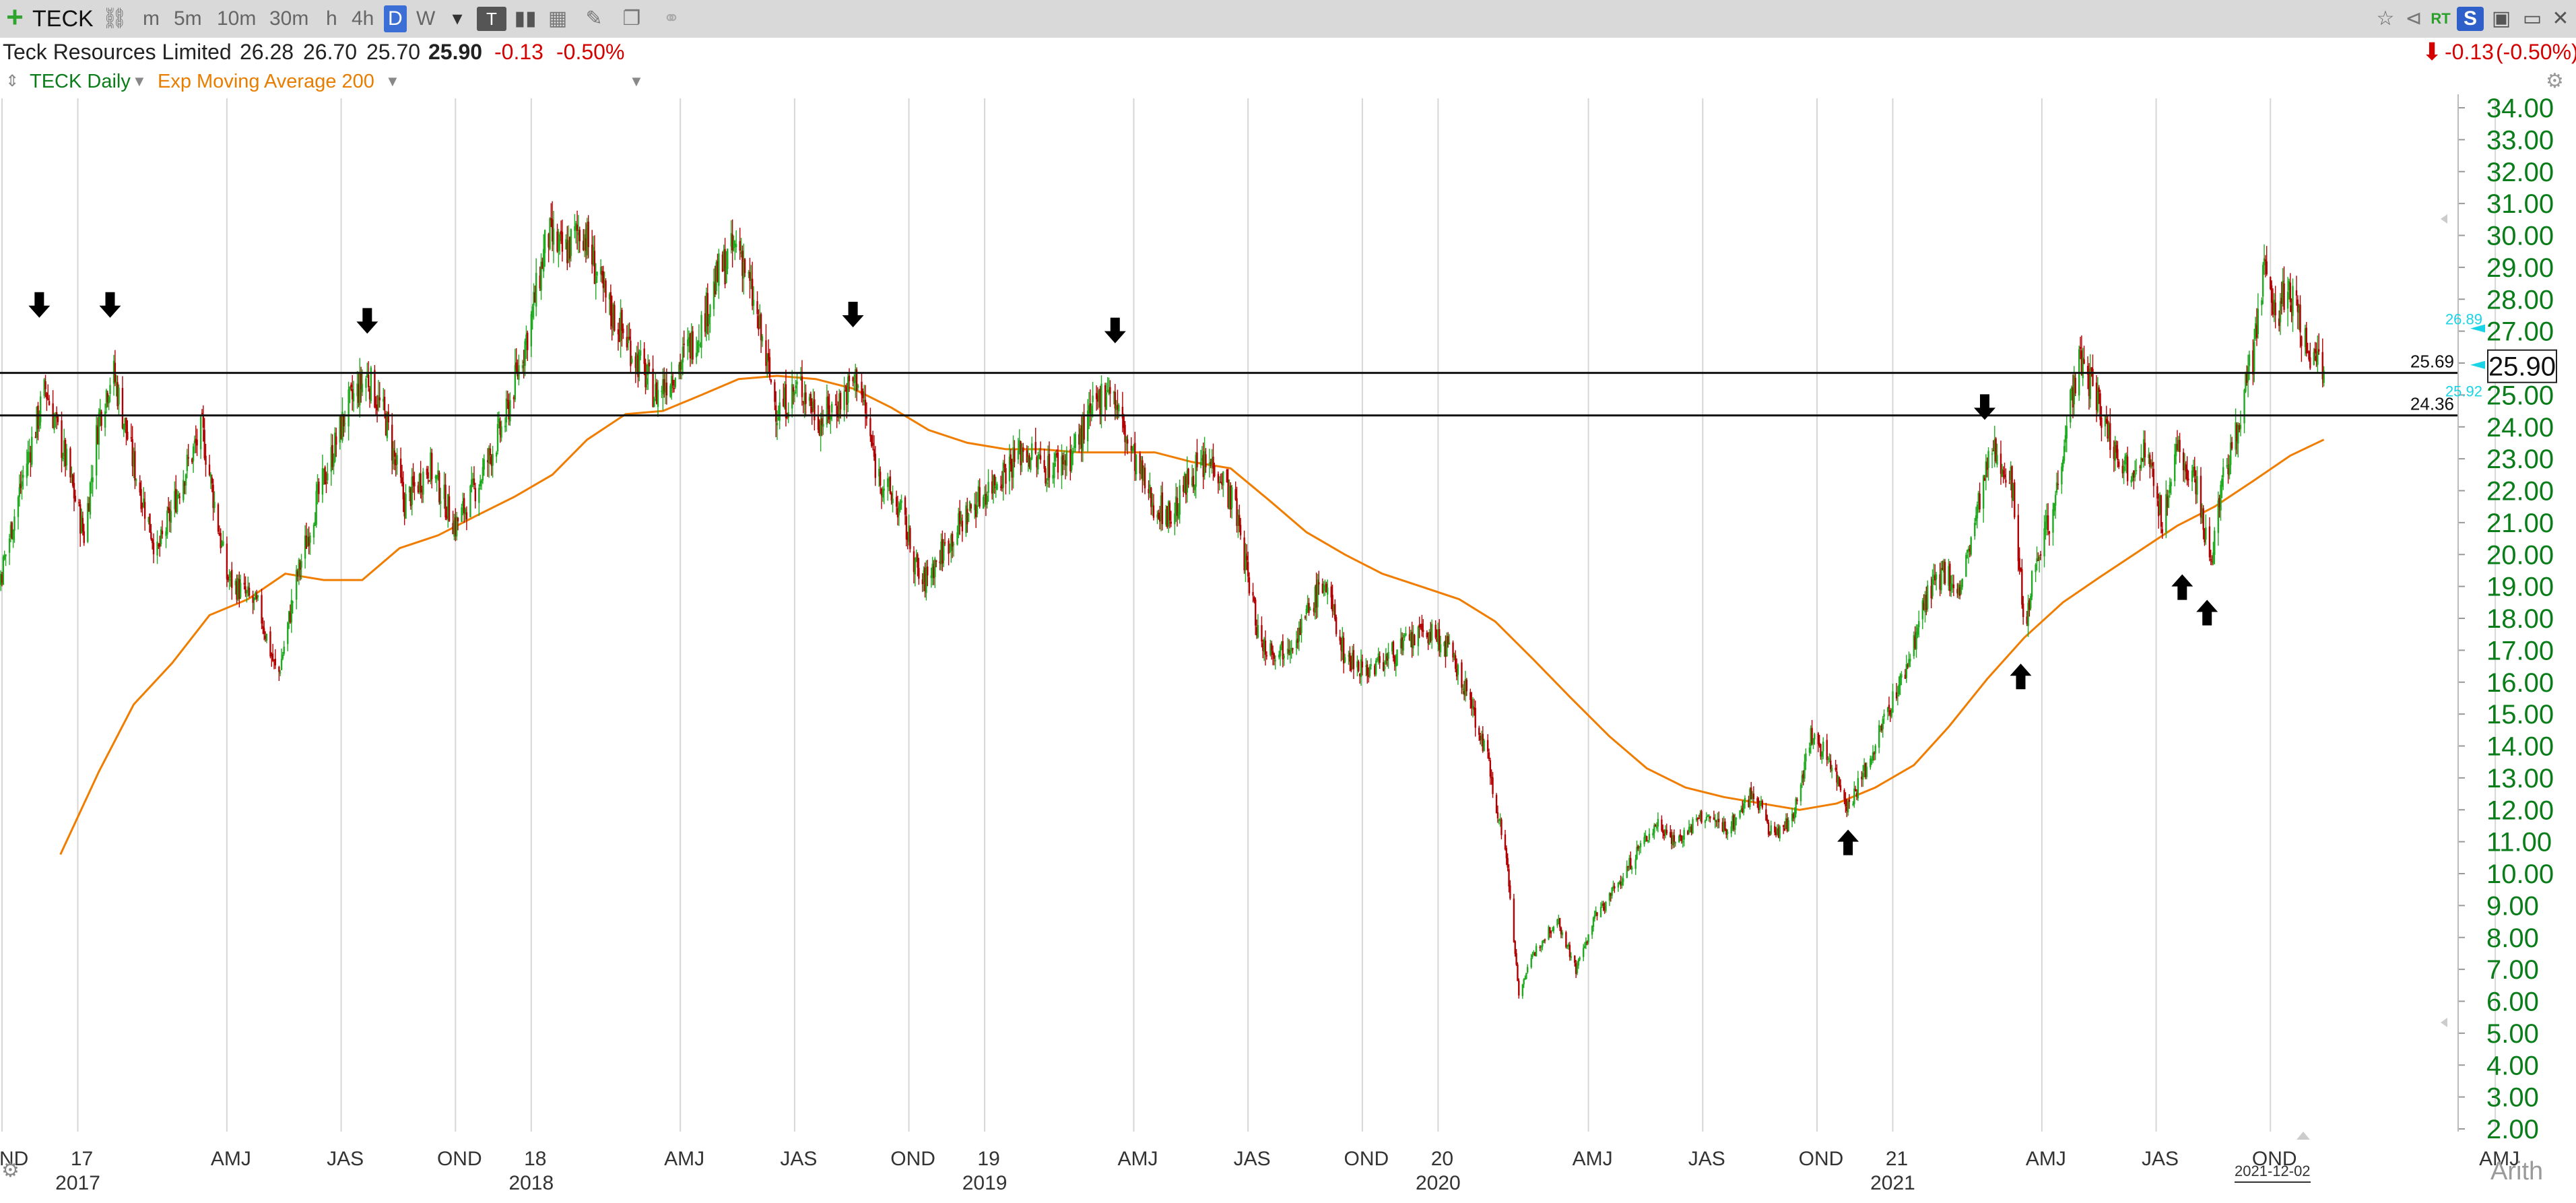  Describe the element at coordinates (636, 81) in the screenshot. I see `panel-dropdown-icon: ▼` at that location.